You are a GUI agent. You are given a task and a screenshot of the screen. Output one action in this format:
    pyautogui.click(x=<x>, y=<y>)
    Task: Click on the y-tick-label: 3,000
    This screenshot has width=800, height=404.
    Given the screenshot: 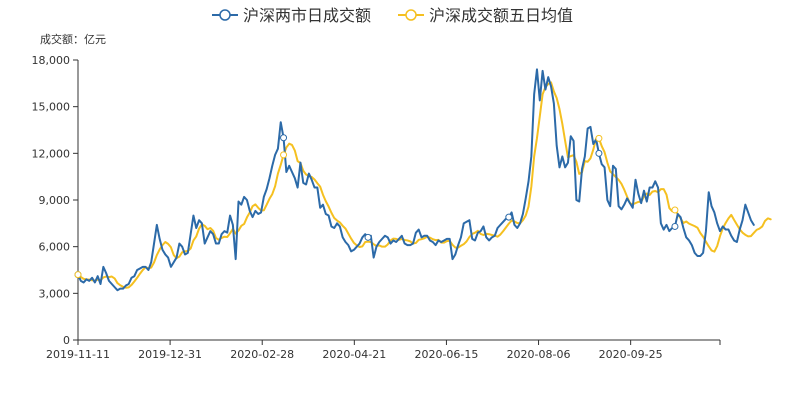 What is the action you would take?
    pyautogui.click(x=55, y=293)
    